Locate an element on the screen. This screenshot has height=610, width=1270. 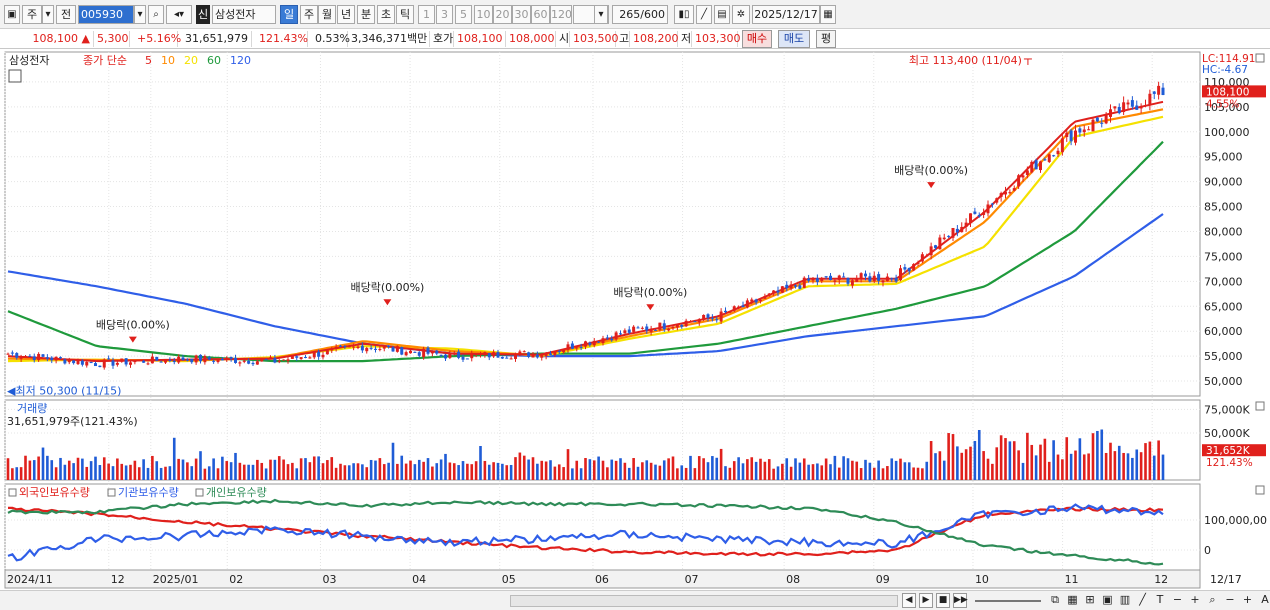
minute-20: 20 is located at coordinates (502, 14).